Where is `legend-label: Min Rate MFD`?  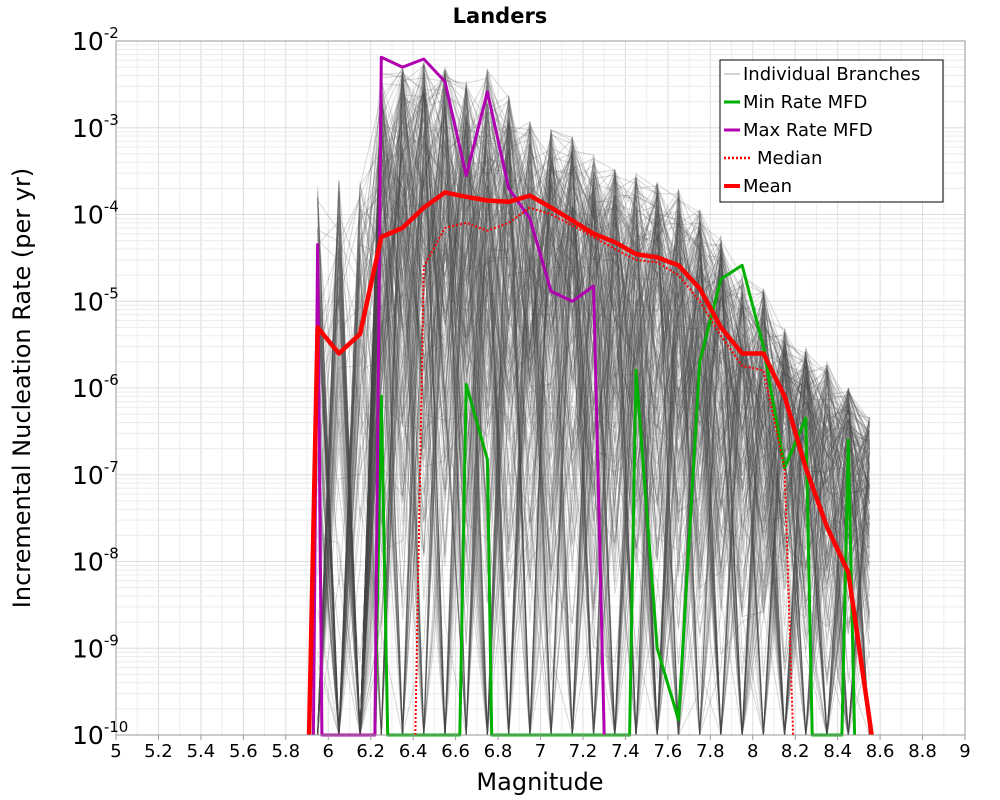
legend-label: Min Rate MFD is located at coordinates (805, 102).